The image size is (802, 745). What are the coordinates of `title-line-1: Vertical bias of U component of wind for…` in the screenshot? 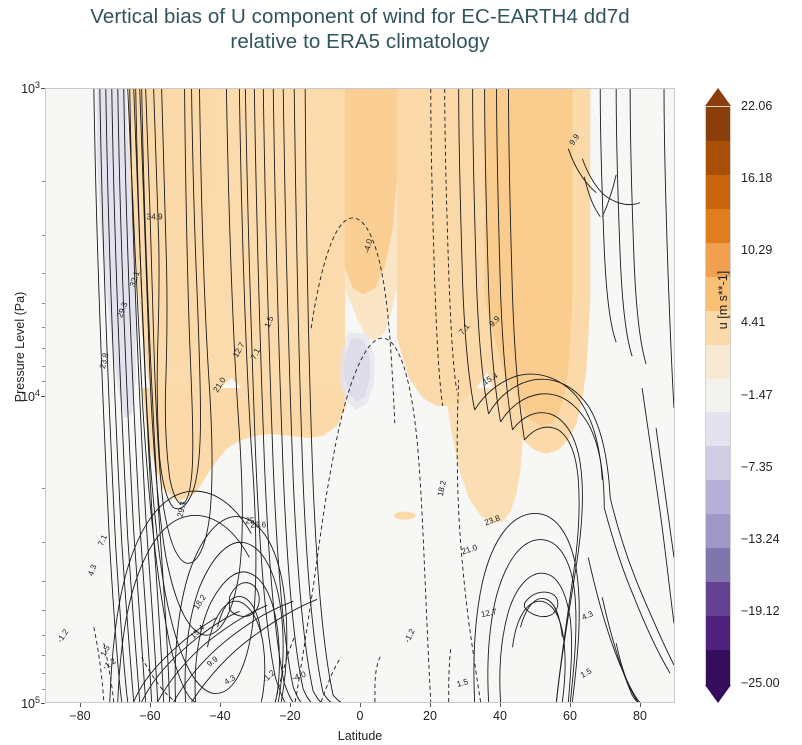 It's located at (360, 16).